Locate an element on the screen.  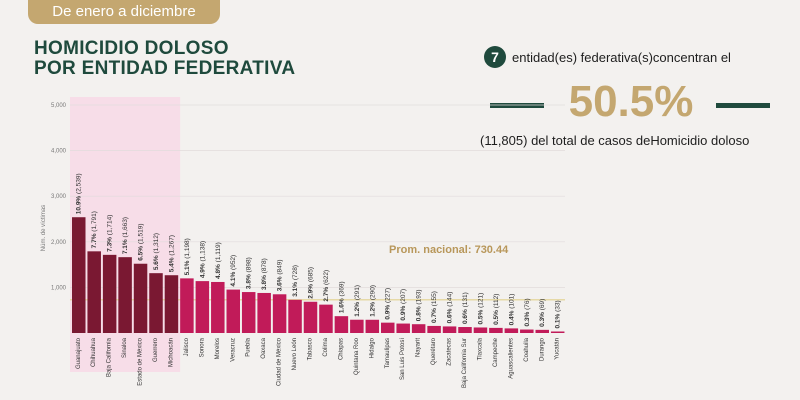
category-label: Campeche is located at coordinates (496, 352).